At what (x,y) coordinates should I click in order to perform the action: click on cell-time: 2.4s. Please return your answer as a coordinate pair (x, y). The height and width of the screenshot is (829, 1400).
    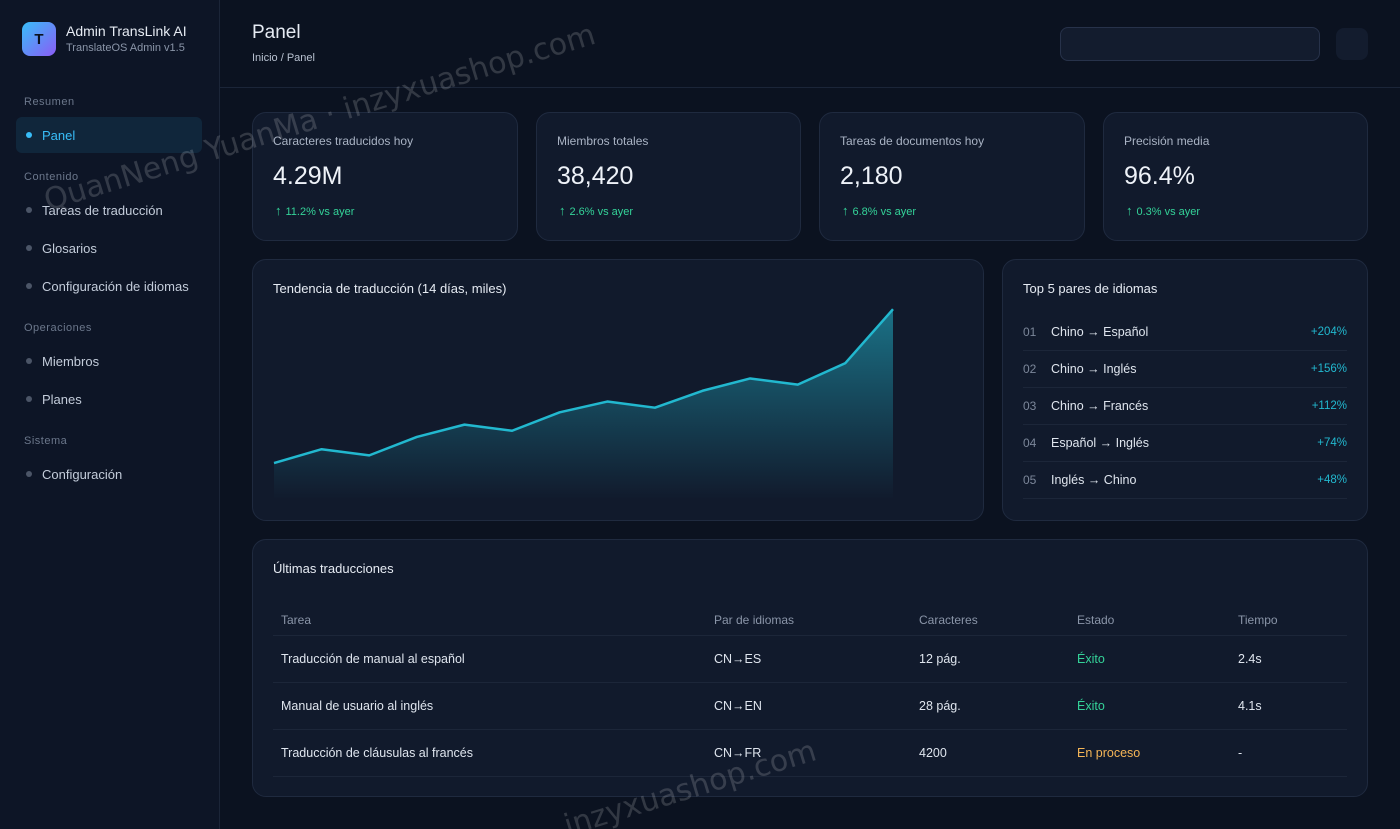
    Looking at the image, I should click on (1250, 659).